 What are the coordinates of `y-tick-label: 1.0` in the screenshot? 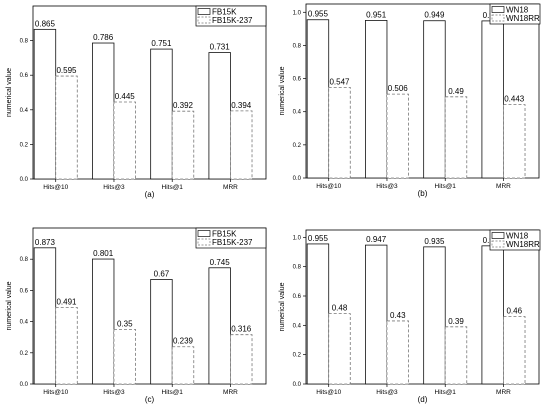 It's located at (297, 238).